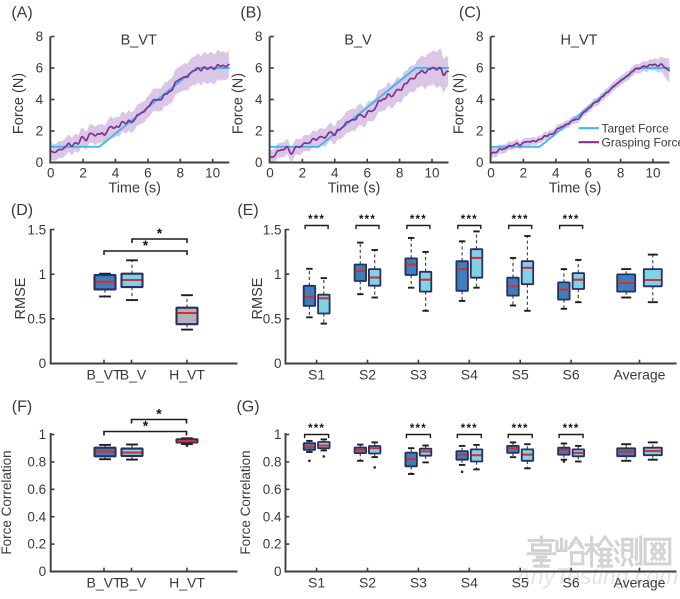 This screenshot has width=680, height=599. I want to click on svg-text: (D), so click(22, 210).